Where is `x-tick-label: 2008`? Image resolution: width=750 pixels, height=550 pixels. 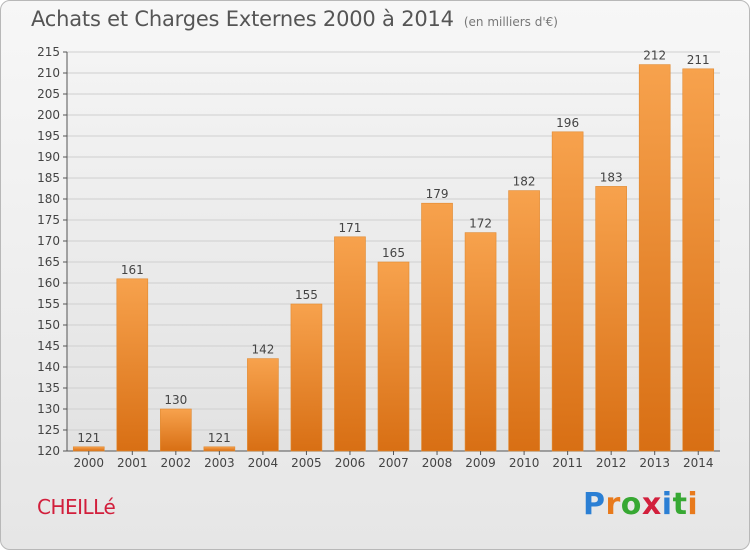 x-tick-label: 2008 is located at coordinates (437, 463).